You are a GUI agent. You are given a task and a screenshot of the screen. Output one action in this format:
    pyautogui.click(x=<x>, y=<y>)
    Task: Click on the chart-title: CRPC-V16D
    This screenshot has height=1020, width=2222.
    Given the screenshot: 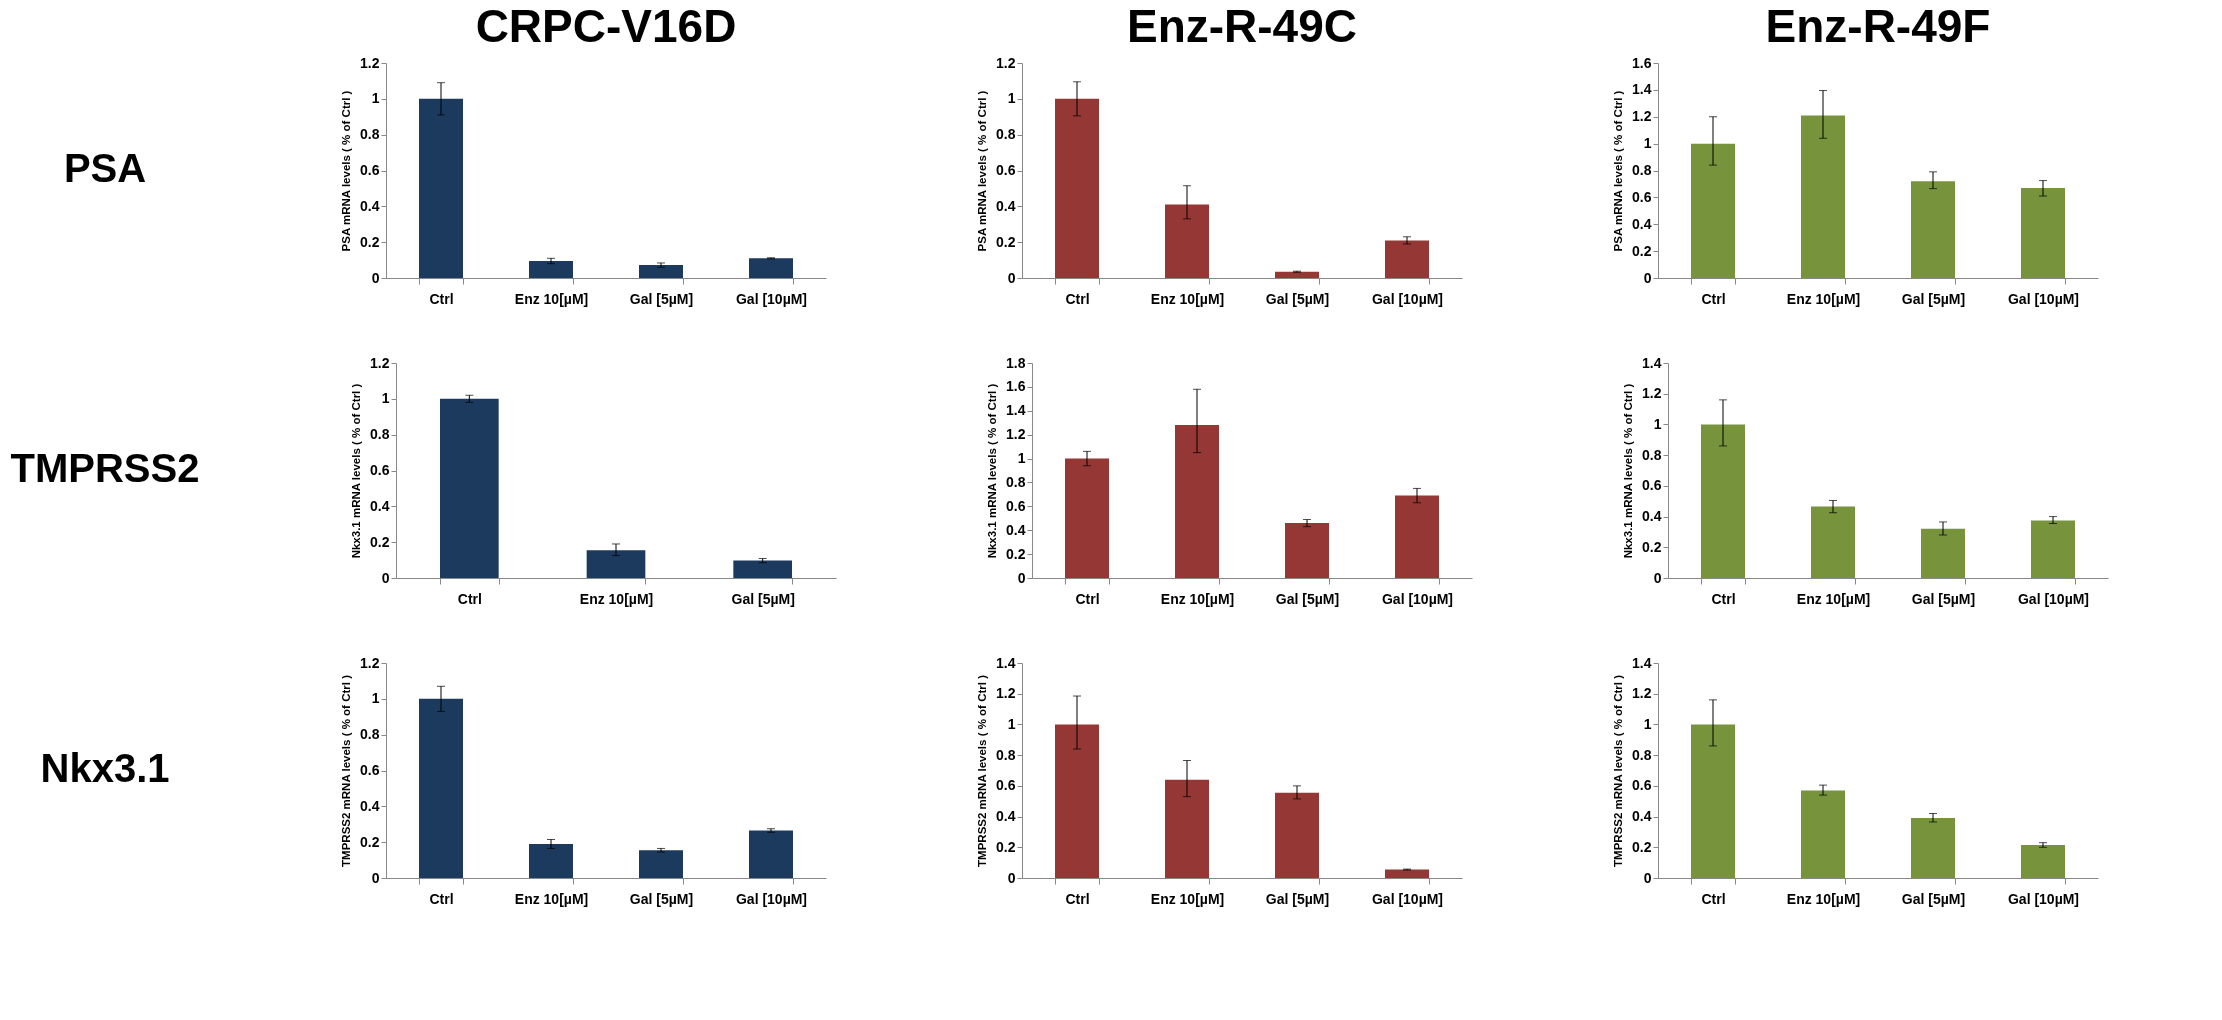 What is the action you would take?
    pyautogui.click(x=606, y=26)
    